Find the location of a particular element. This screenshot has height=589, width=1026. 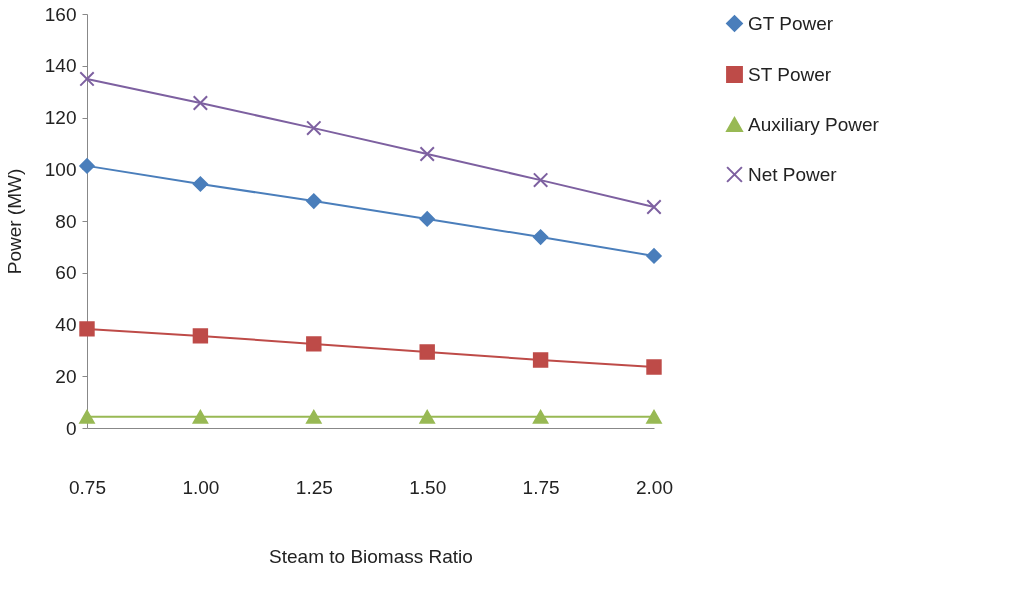

y-tick-label: 140 is located at coordinates (60, 66).